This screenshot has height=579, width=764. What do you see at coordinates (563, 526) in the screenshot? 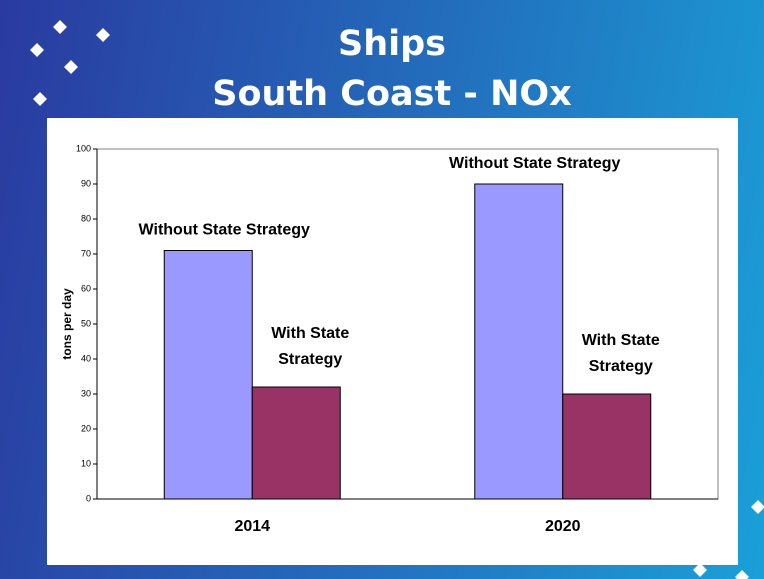
I see `x-tick-label: 2020` at bounding box center [563, 526].